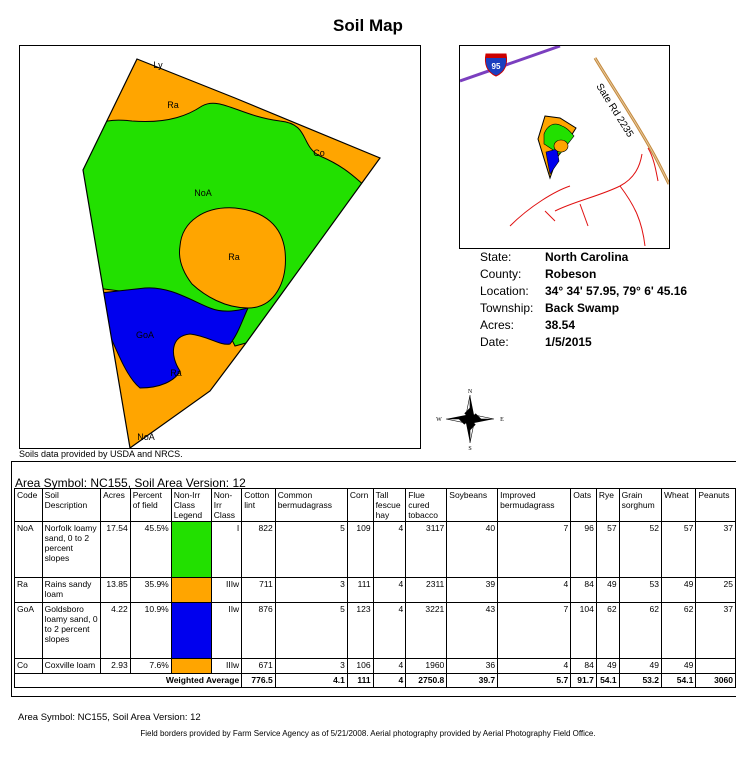  I want to click on cell-improved-berm: 7, so click(534, 630).